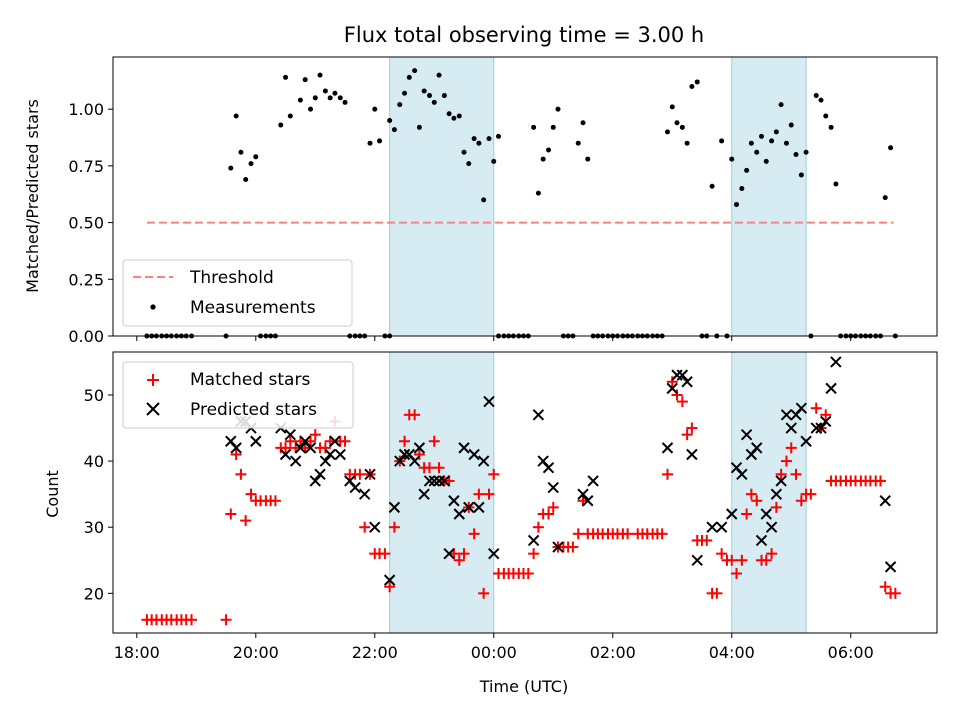 The width and height of the screenshot is (960, 720). Describe the element at coordinates (137, 652) in the screenshot. I see `xtick-label: 18:00` at that location.